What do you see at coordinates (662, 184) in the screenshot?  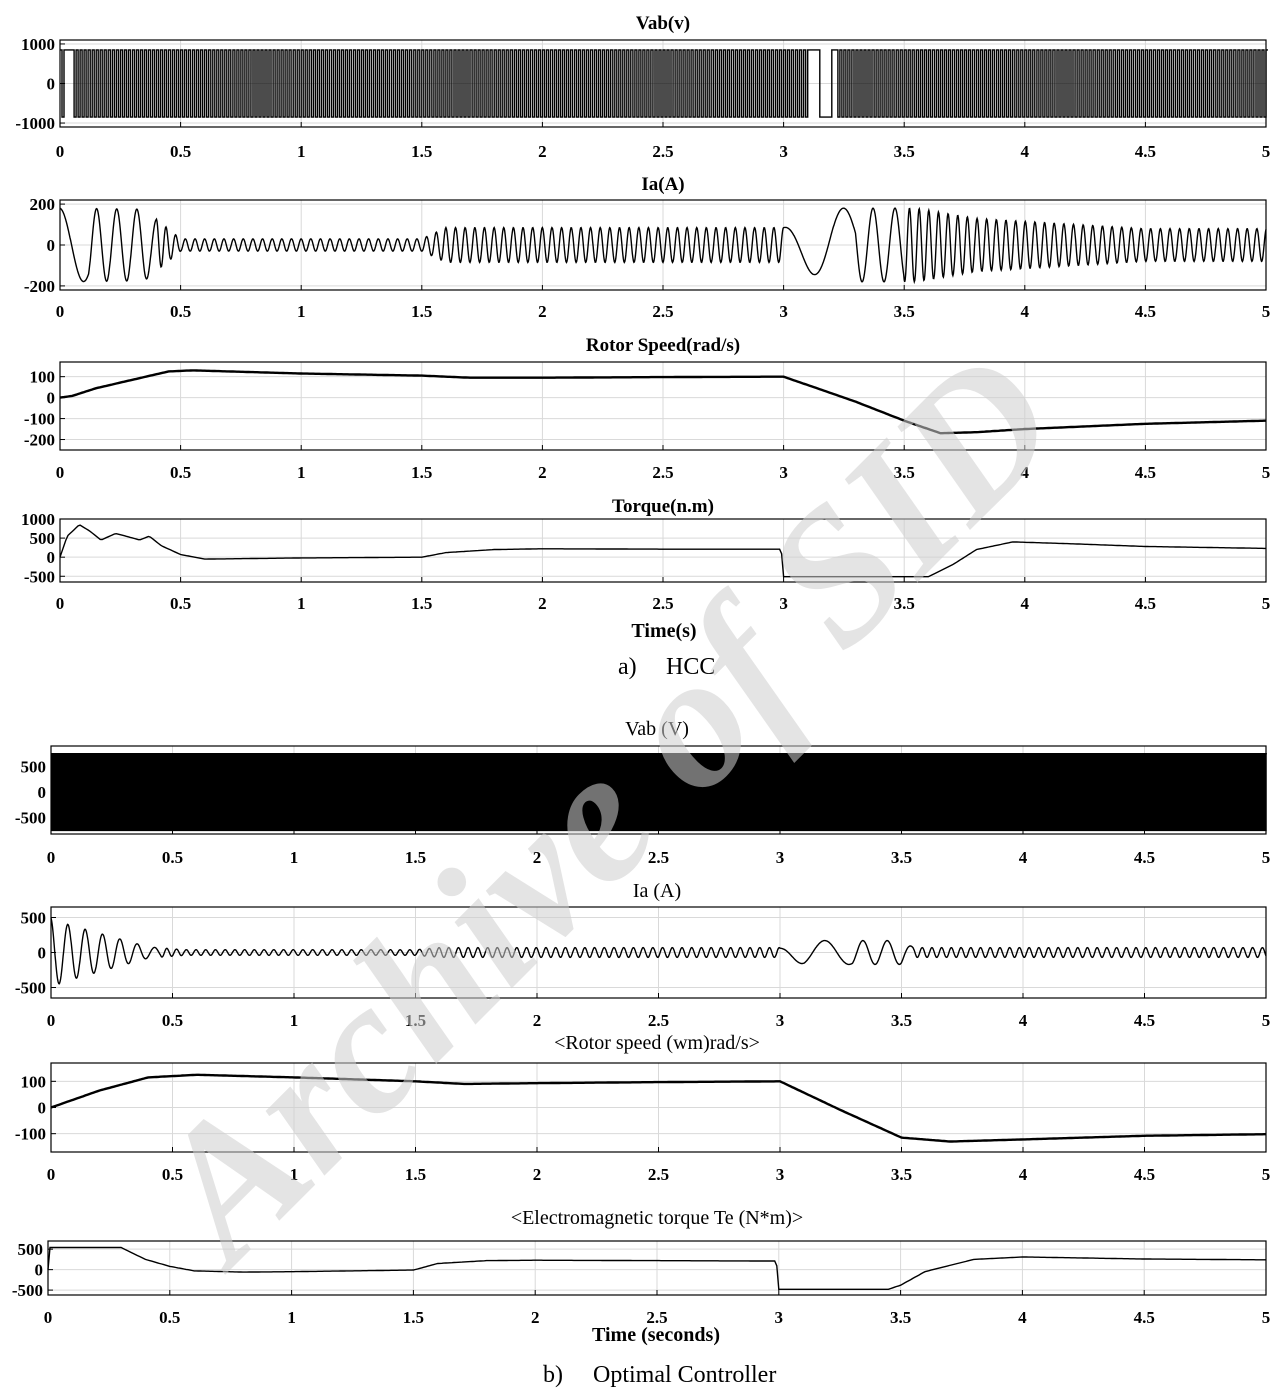 I see `chart-title: Ia(A)` at bounding box center [662, 184].